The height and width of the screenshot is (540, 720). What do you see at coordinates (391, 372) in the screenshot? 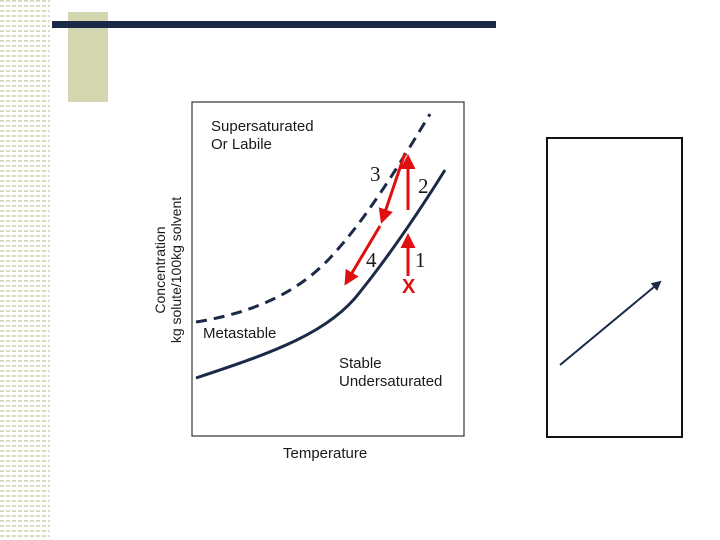
I see `label-stable: Stable Undersaturated` at bounding box center [391, 372].